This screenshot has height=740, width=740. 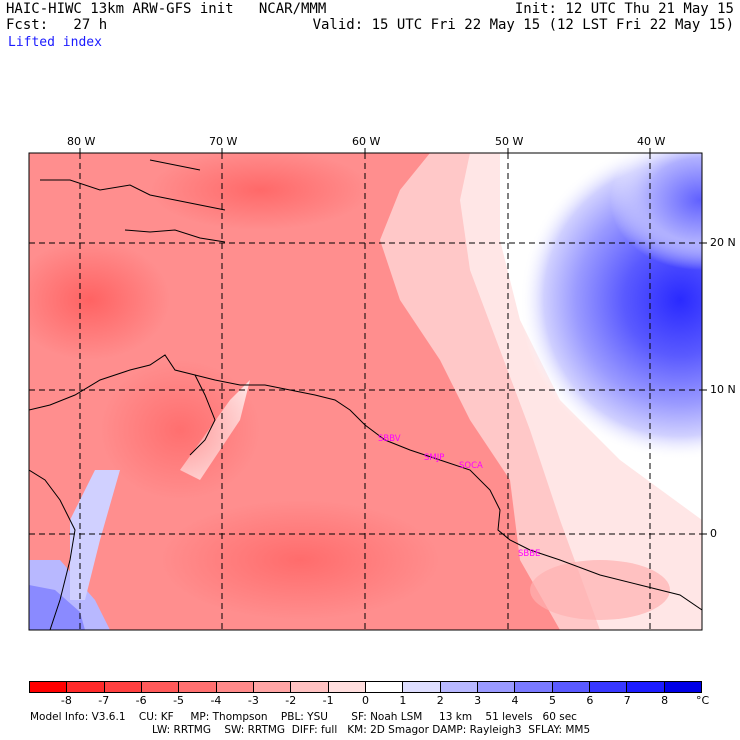 I want to click on station-smjp: SMJP, so click(x=434, y=458).